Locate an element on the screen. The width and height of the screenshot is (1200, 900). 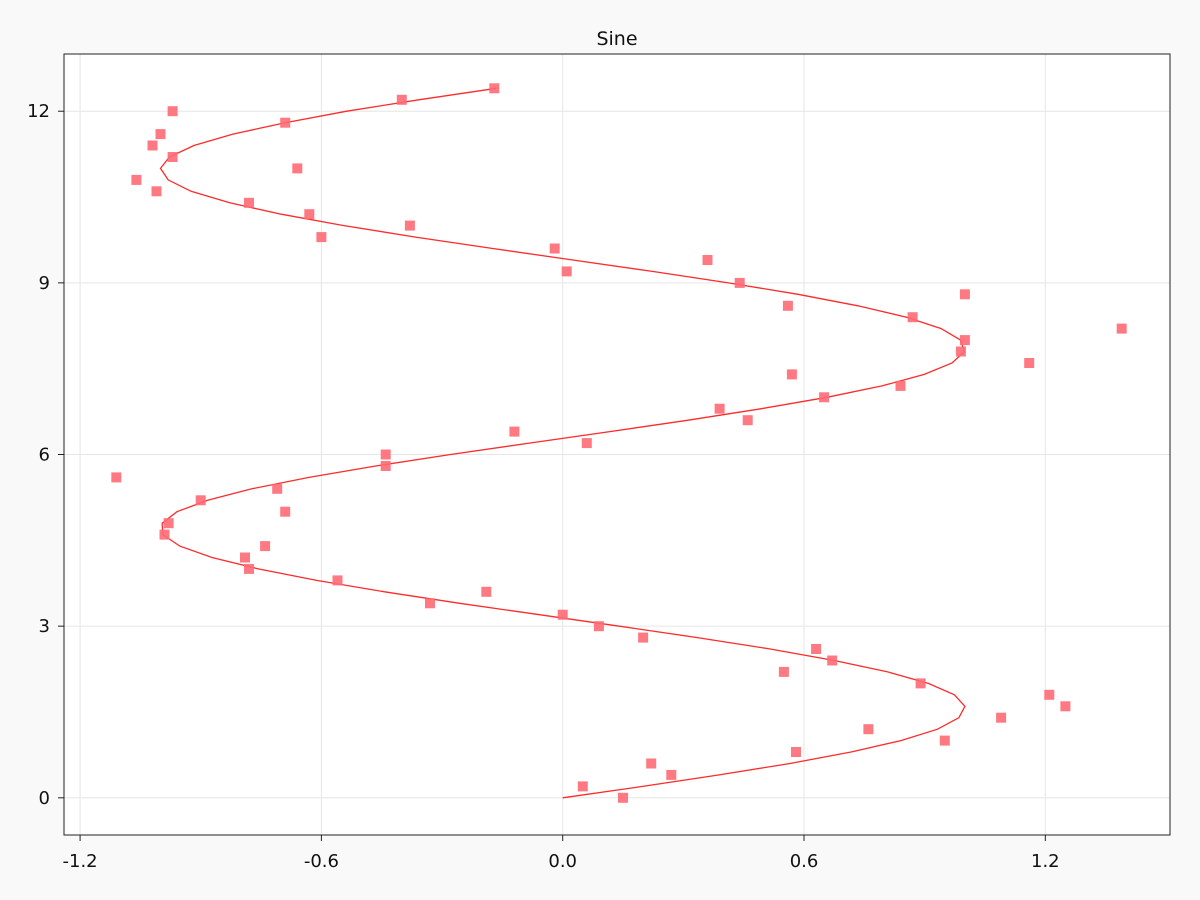
x-tick-label: -1.2 is located at coordinates (80, 861).